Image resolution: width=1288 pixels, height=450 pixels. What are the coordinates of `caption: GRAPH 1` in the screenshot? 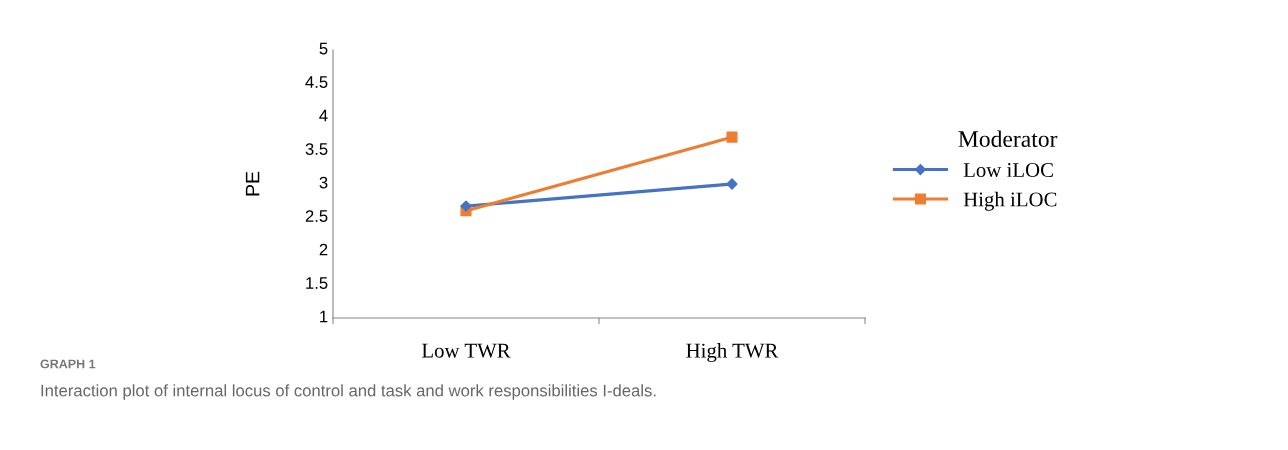 It's located at (68, 364).